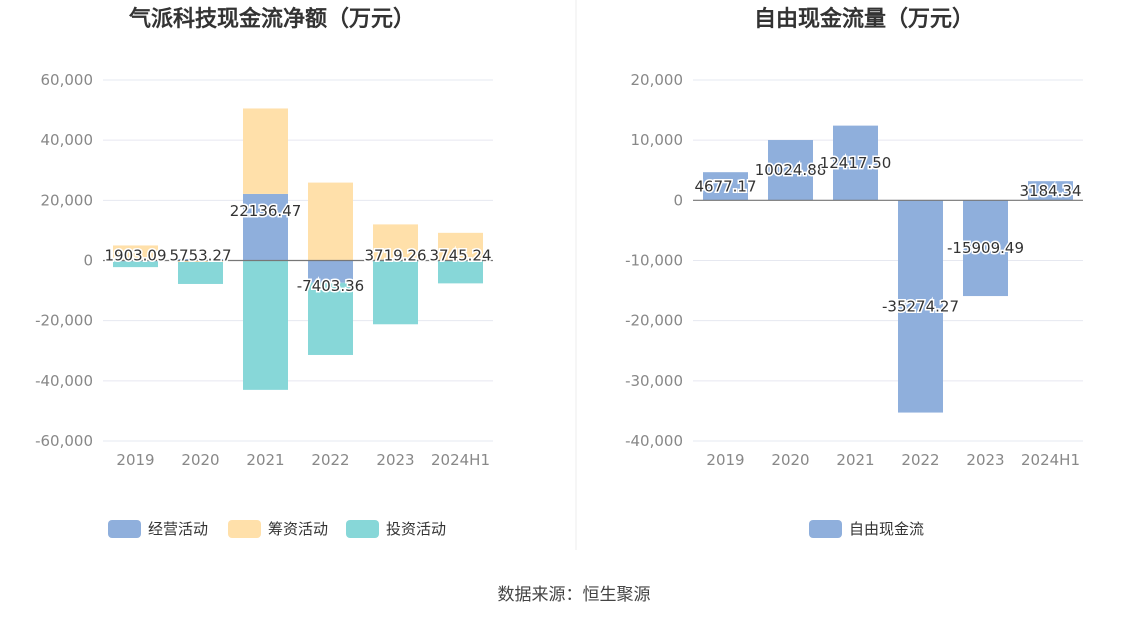 Image resolution: width=1148 pixels, height=619 pixels. I want to click on legend-label: 筹资活动, so click(298, 529).